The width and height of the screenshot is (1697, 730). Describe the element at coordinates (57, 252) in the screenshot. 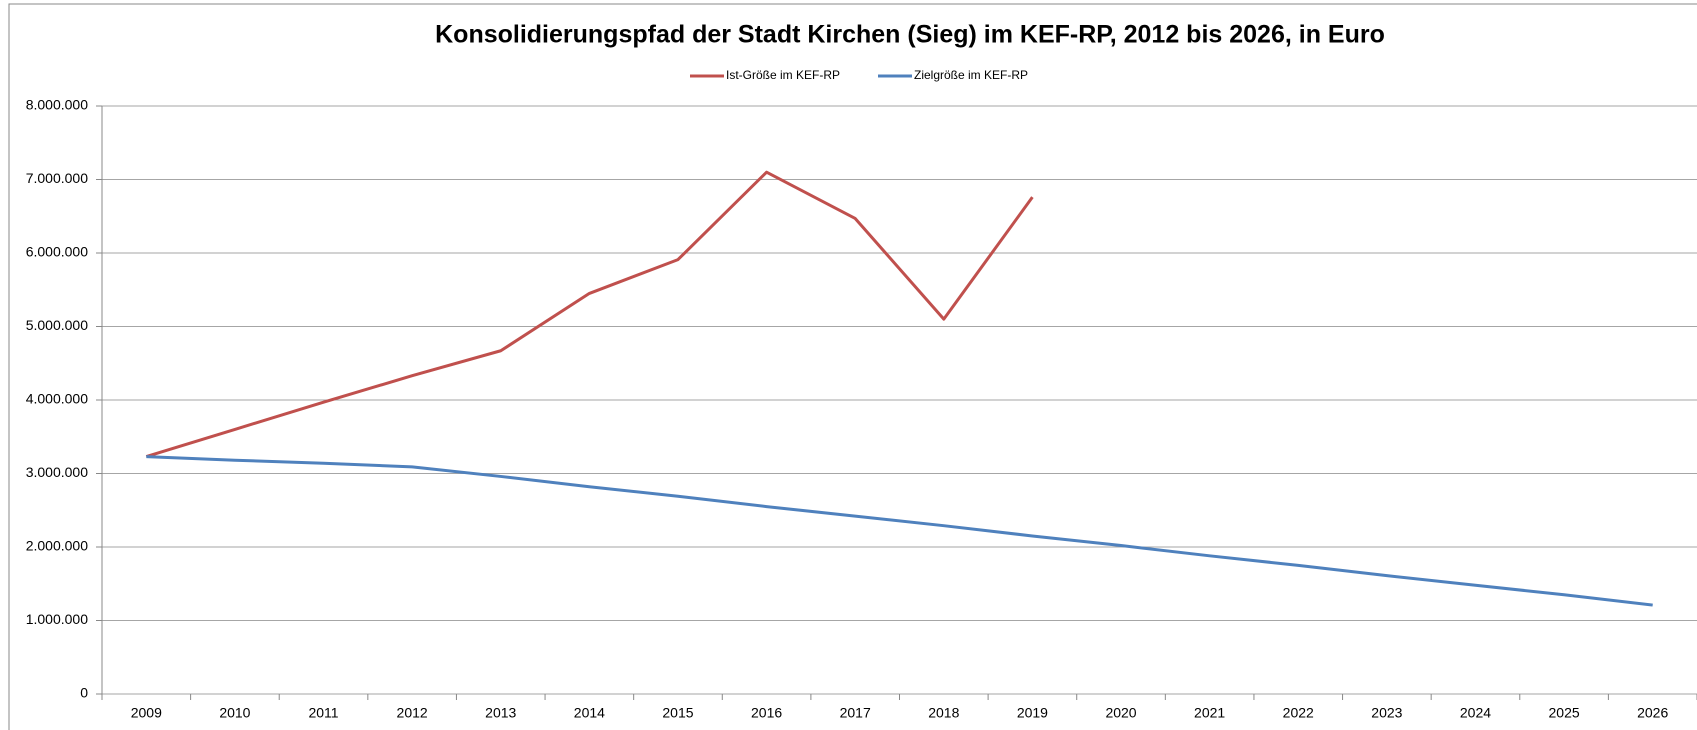

I see `y-tick-label: 6.000.000` at that location.